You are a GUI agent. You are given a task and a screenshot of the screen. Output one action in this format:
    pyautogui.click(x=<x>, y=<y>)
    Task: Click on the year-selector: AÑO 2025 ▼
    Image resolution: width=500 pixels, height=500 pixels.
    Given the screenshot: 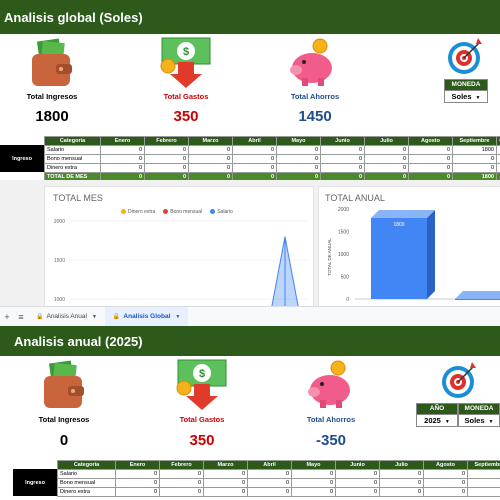 What is the action you would take?
    pyautogui.click(x=437, y=415)
    